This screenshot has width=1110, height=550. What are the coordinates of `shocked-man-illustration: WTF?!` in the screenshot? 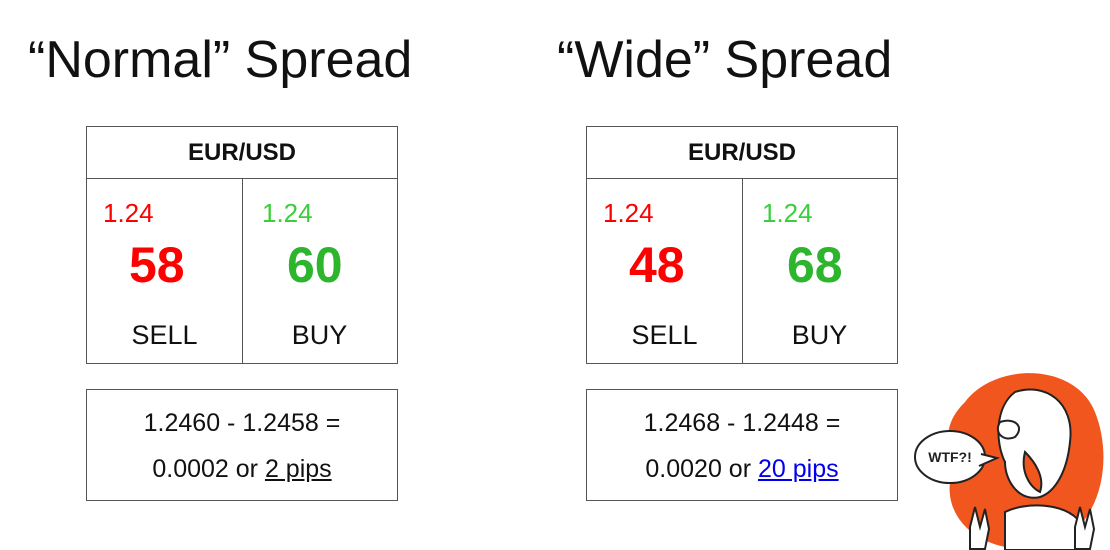 It's located at (1009, 461).